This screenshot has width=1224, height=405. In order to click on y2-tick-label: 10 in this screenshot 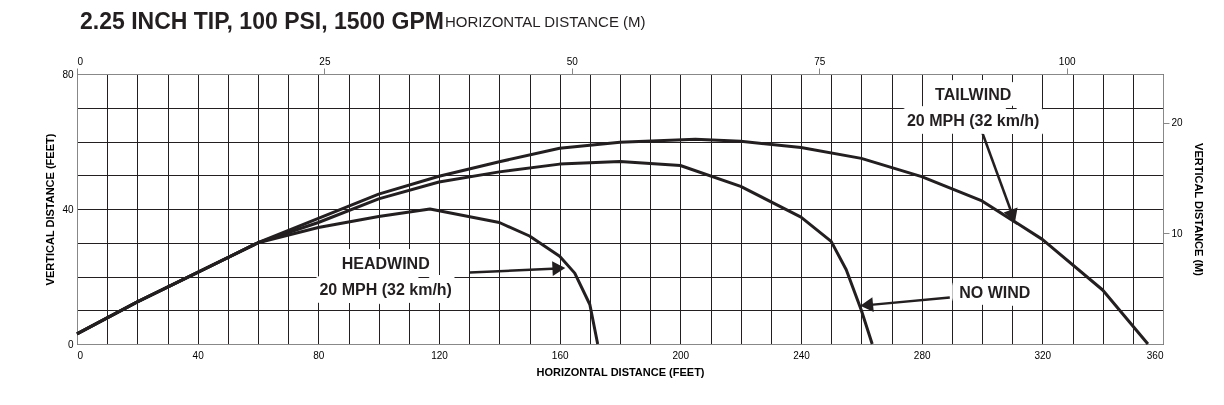, I will do `click(1177, 233)`.